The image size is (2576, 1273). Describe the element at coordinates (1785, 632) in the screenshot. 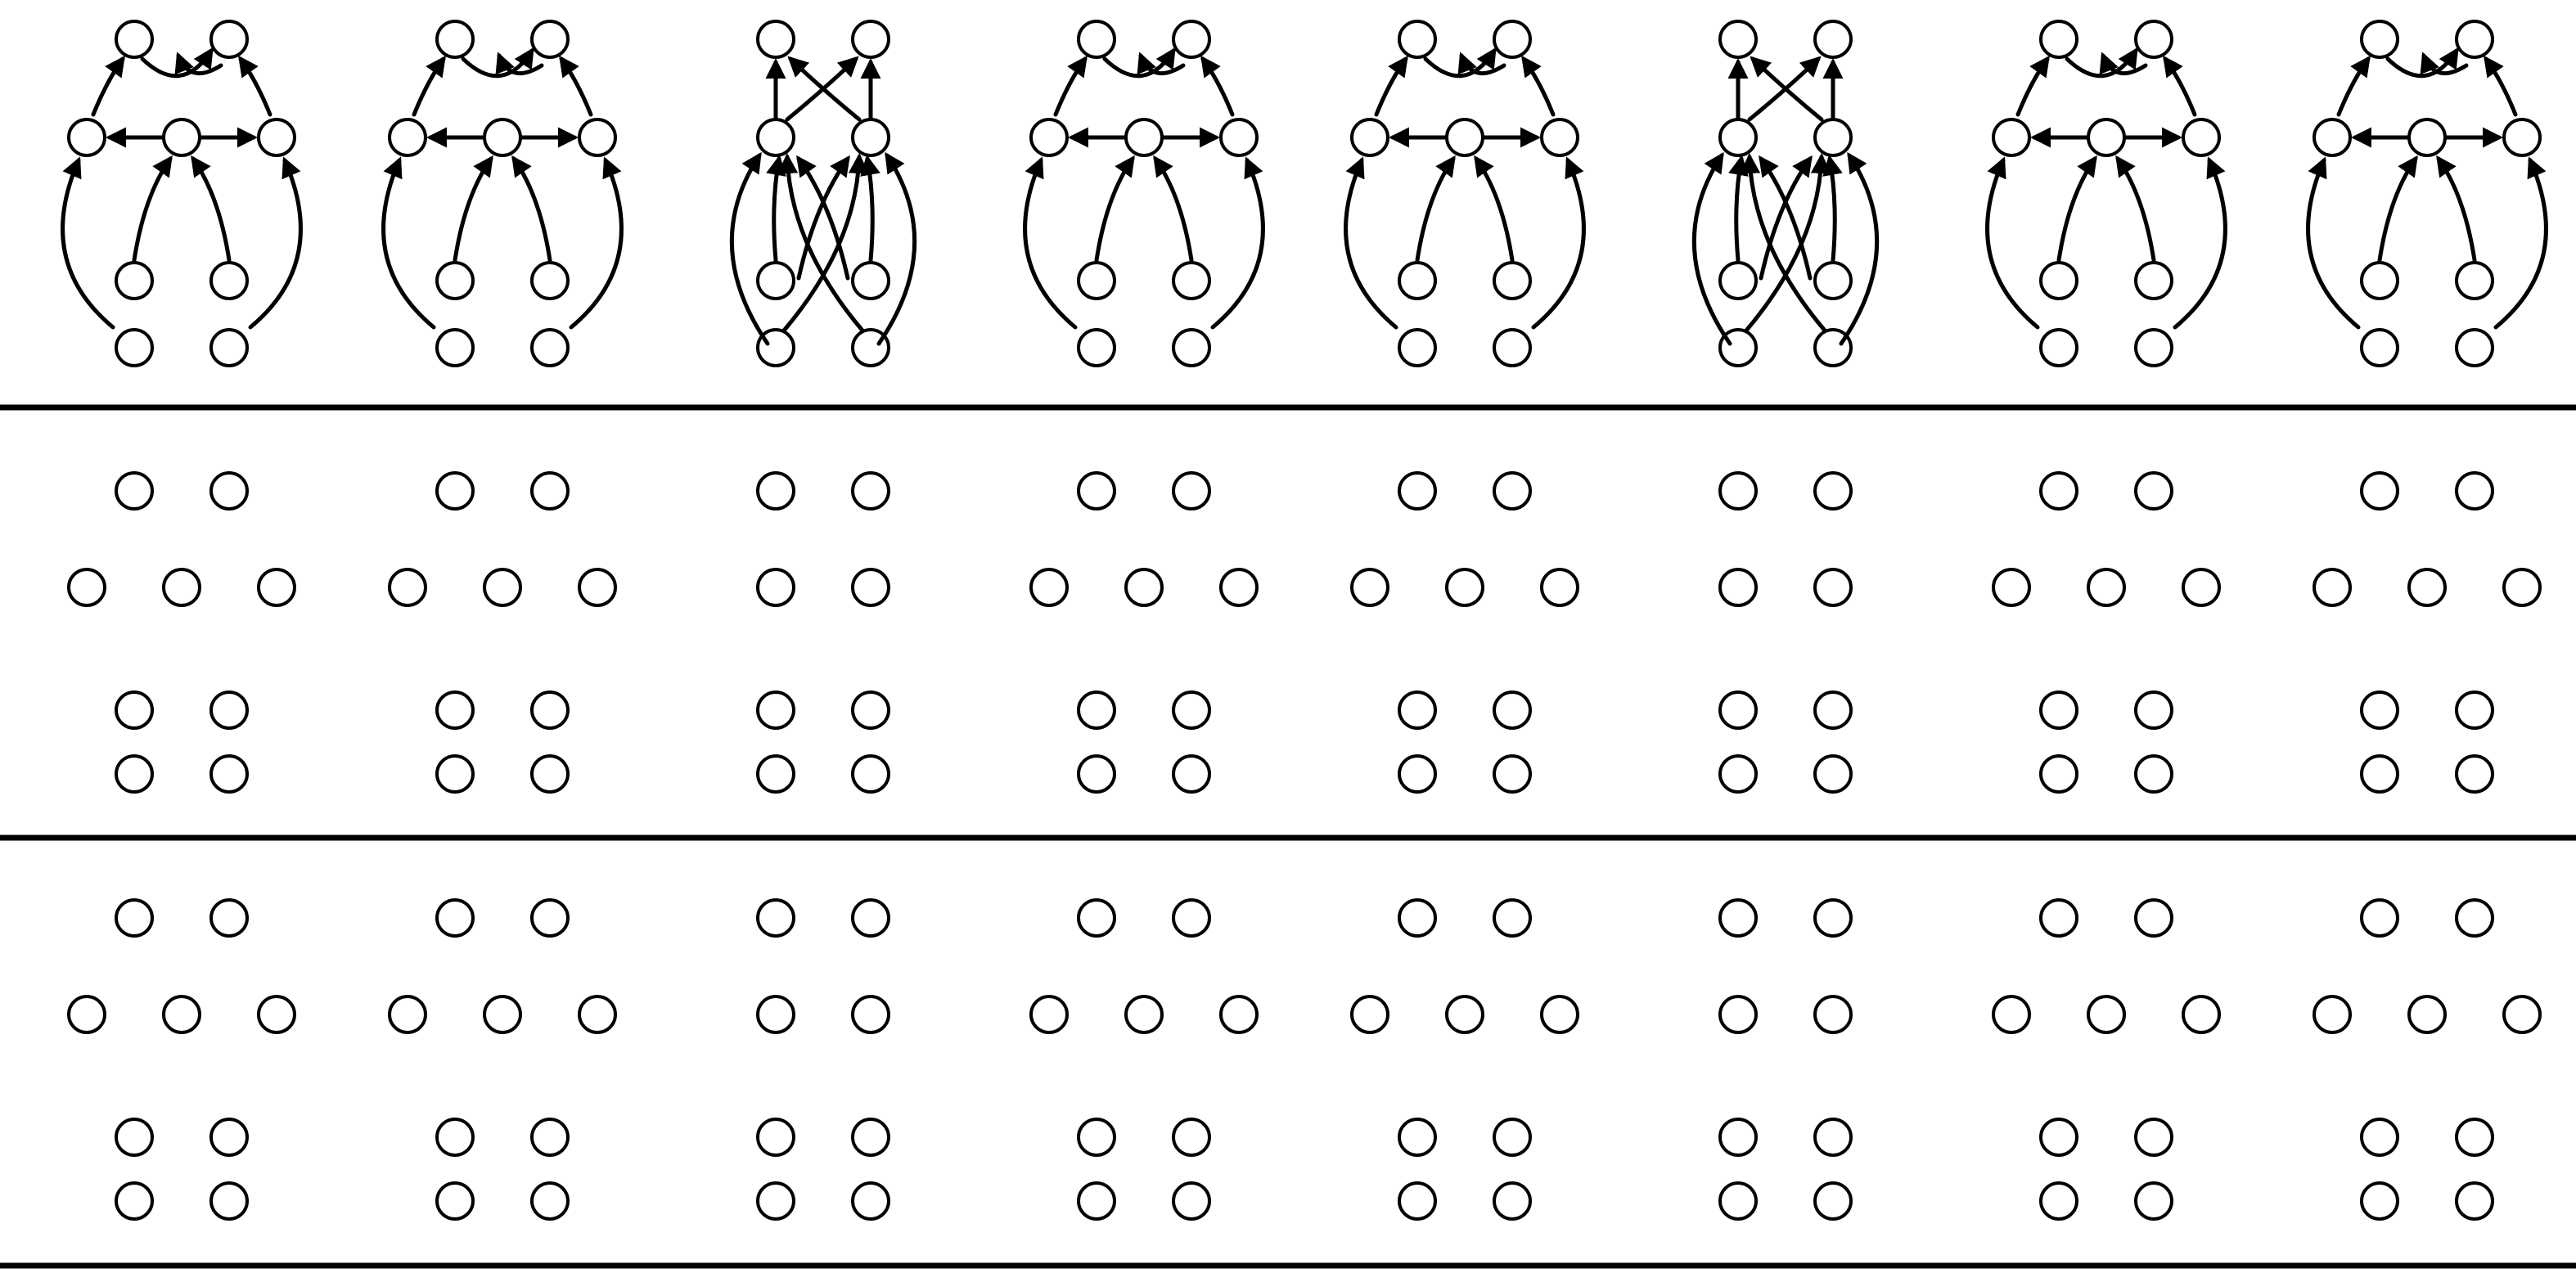

I see `panel-6-two-cross` at that location.